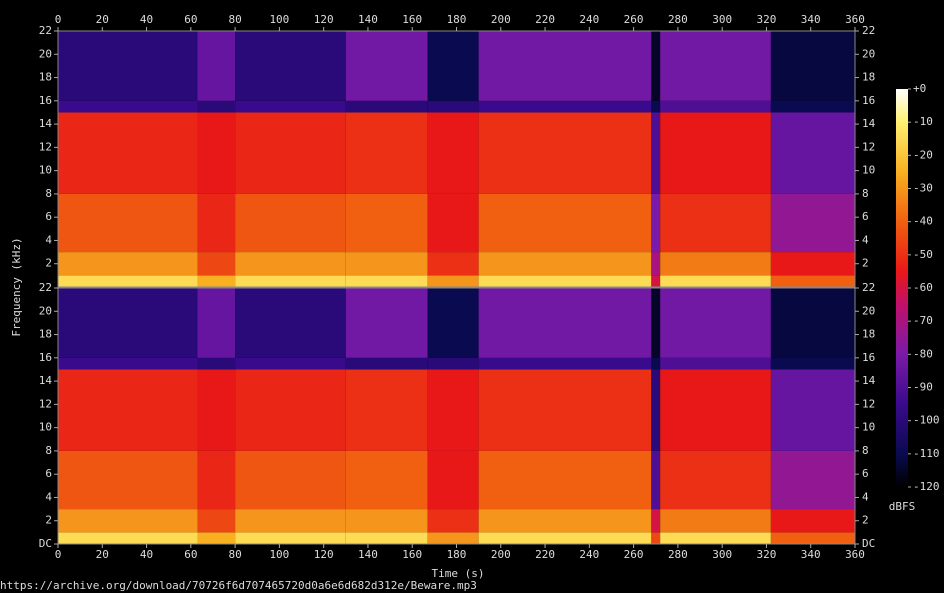 This screenshot has width=944, height=593. Describe the element at coordinates (855, 554) in the screenshot. I see `x-tick-label: 360` at that location.